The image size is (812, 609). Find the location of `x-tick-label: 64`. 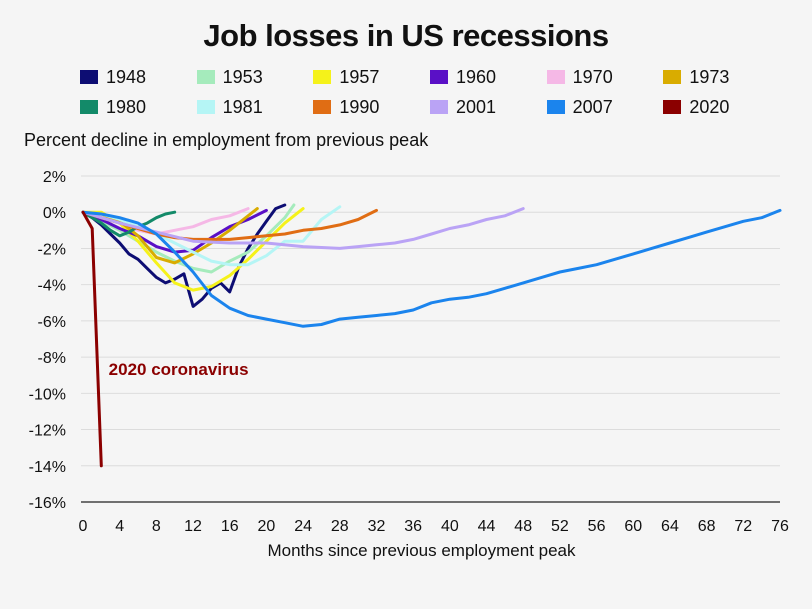

x-tick-label: 64 is located at coordinates (670, 526).